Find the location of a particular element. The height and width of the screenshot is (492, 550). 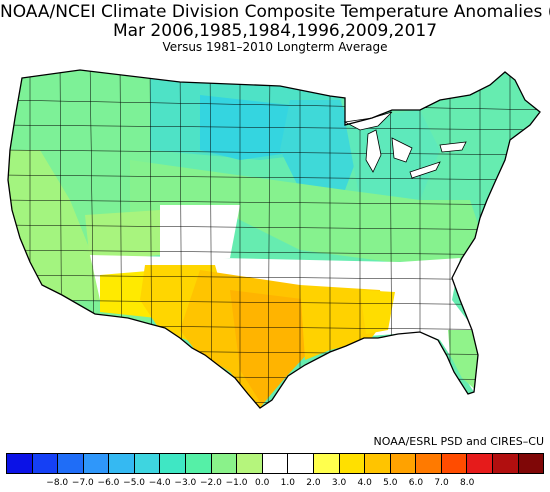

color-scale-tick-label: −6.0 is located at coordinates (108, 483).